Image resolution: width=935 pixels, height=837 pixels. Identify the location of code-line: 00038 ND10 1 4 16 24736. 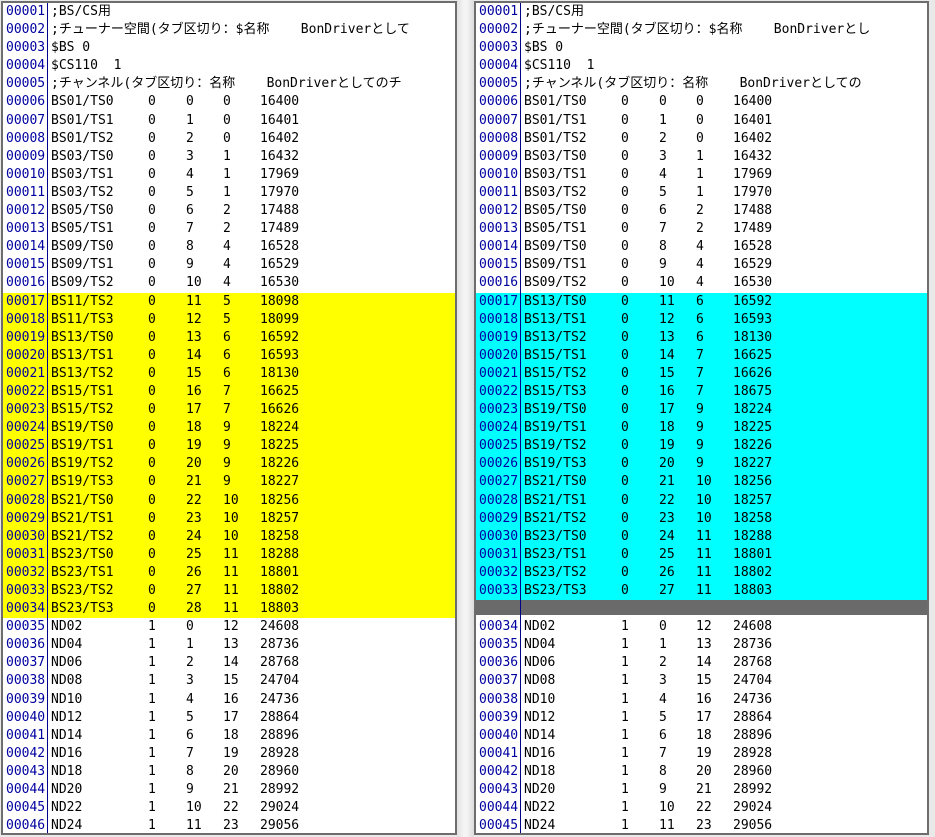
(701, 699).